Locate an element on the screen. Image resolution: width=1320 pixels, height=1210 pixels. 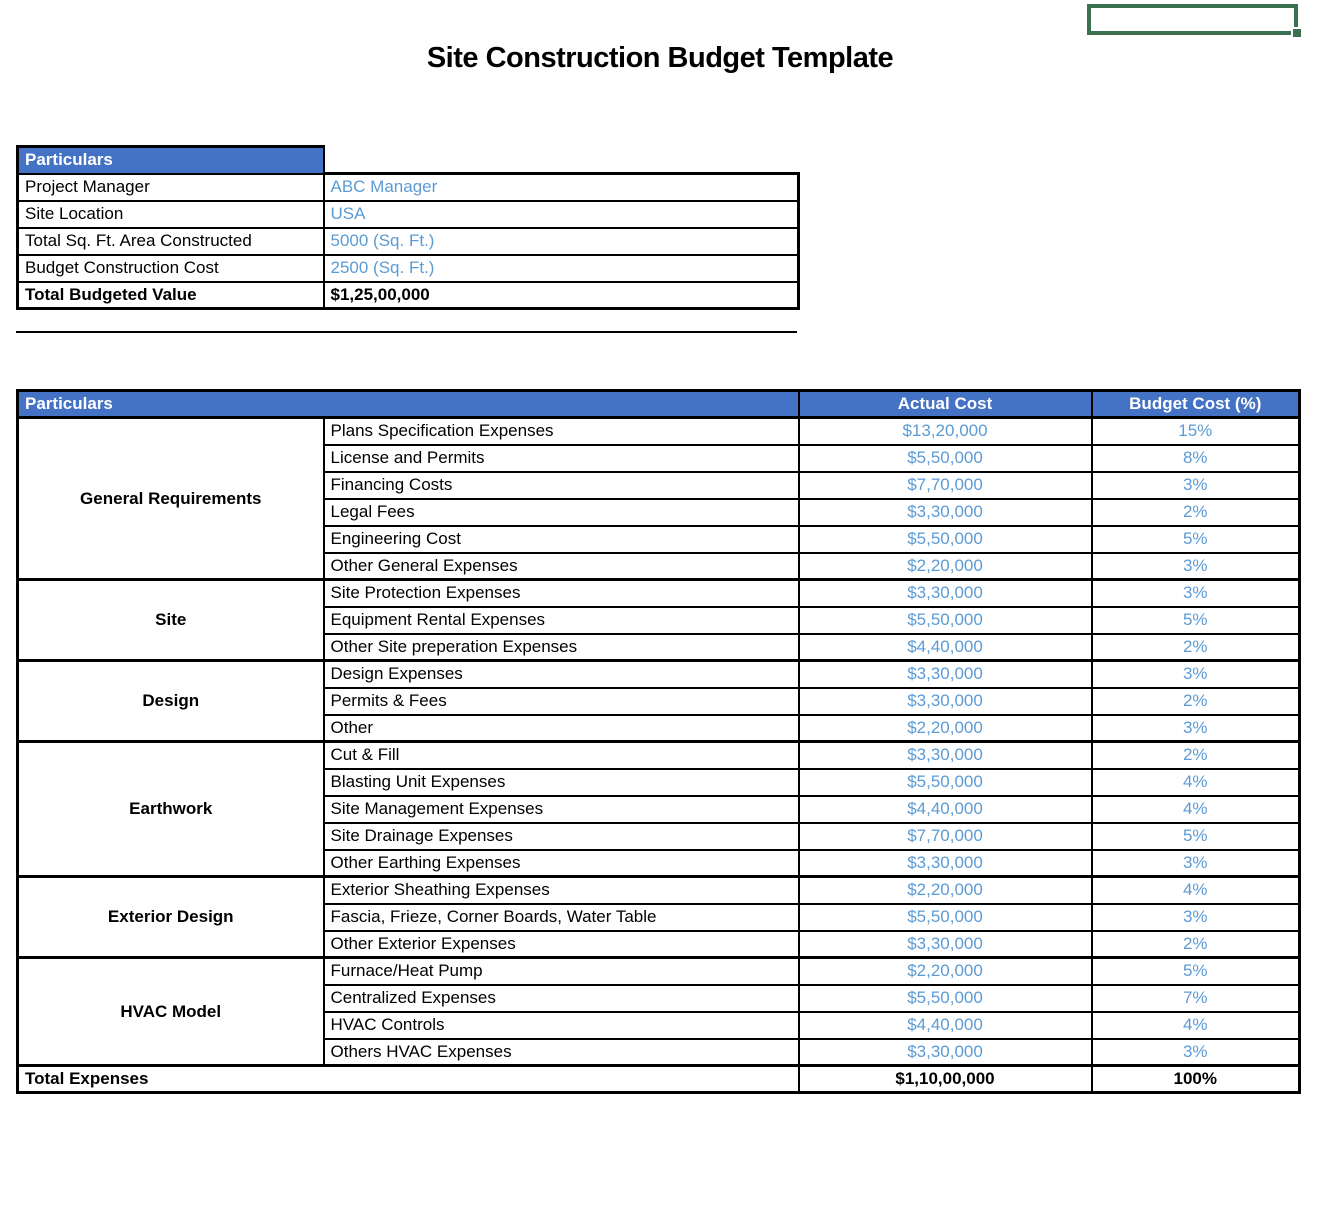
category-cell: Earthwork is located at coordinates (170, 809).